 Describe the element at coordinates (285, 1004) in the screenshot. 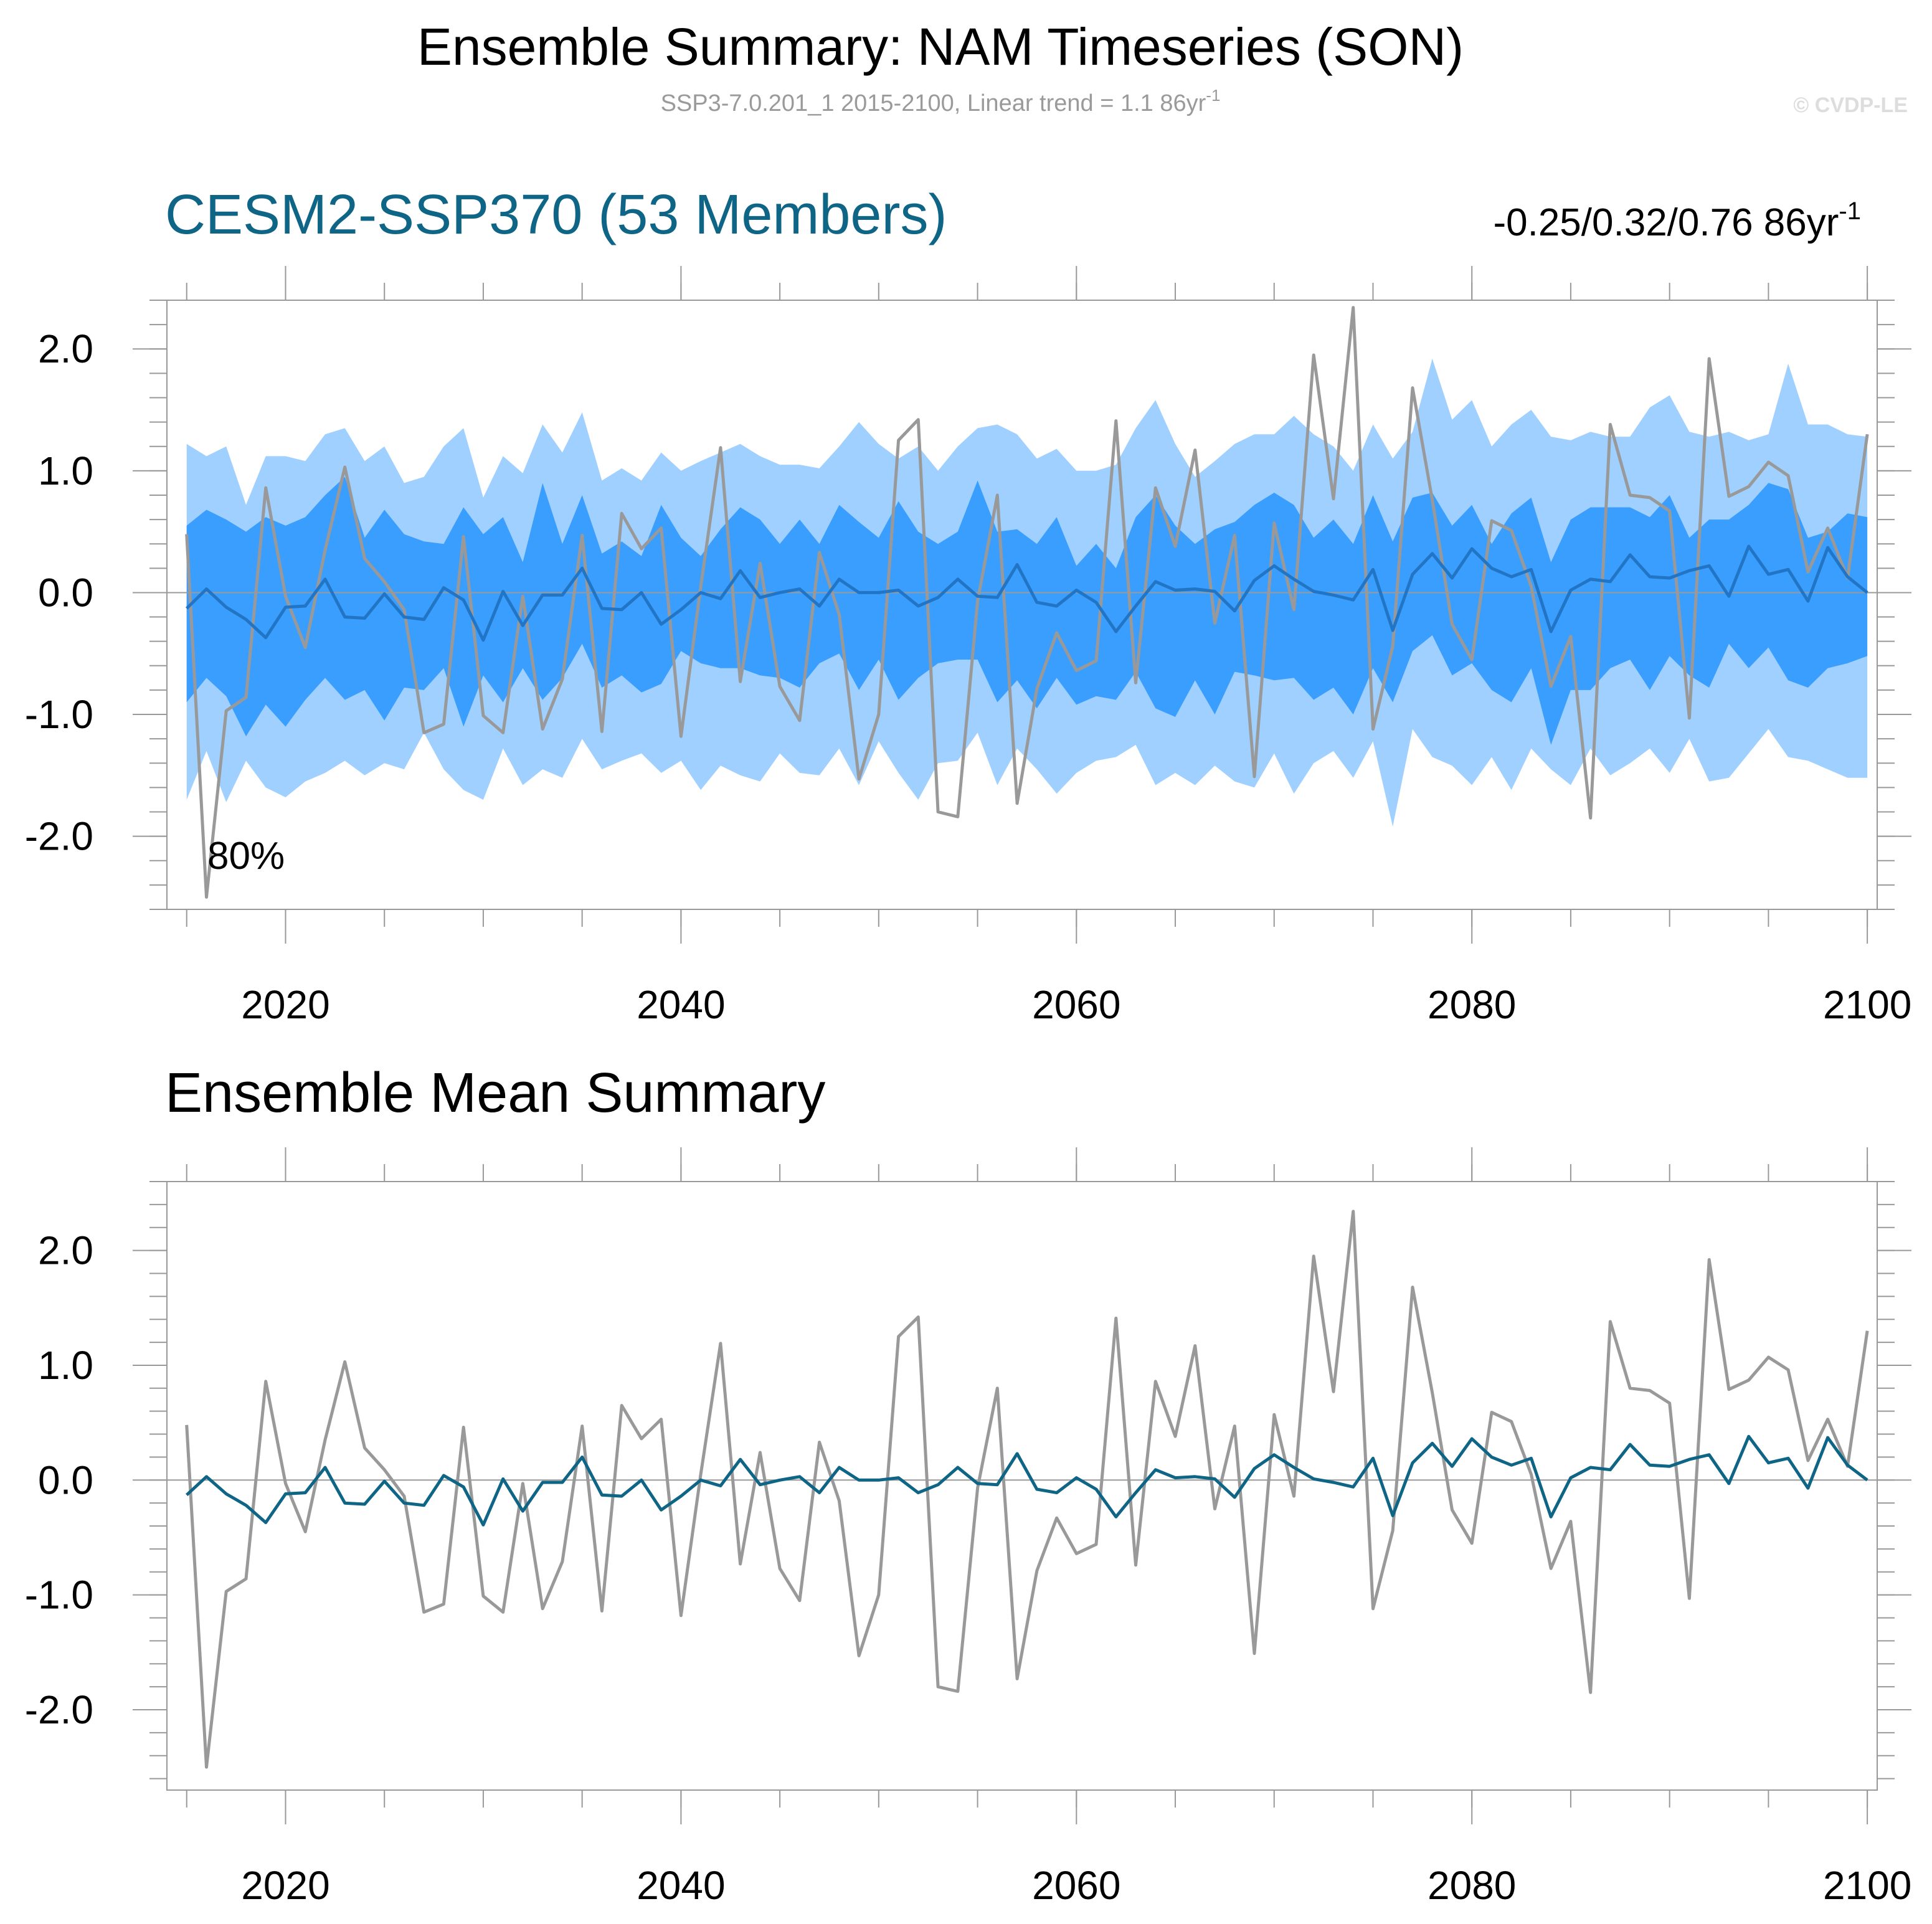

I see `panel1-x-tick-label: 2020` at that location.